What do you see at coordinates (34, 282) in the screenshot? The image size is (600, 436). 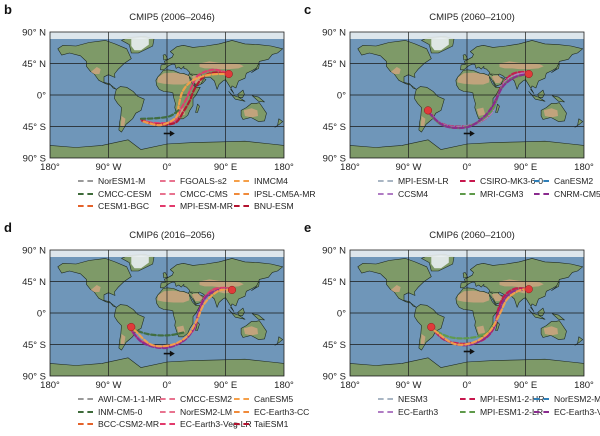 I see `lat-tick-label: 45° N` at bounding box center [34, 282].